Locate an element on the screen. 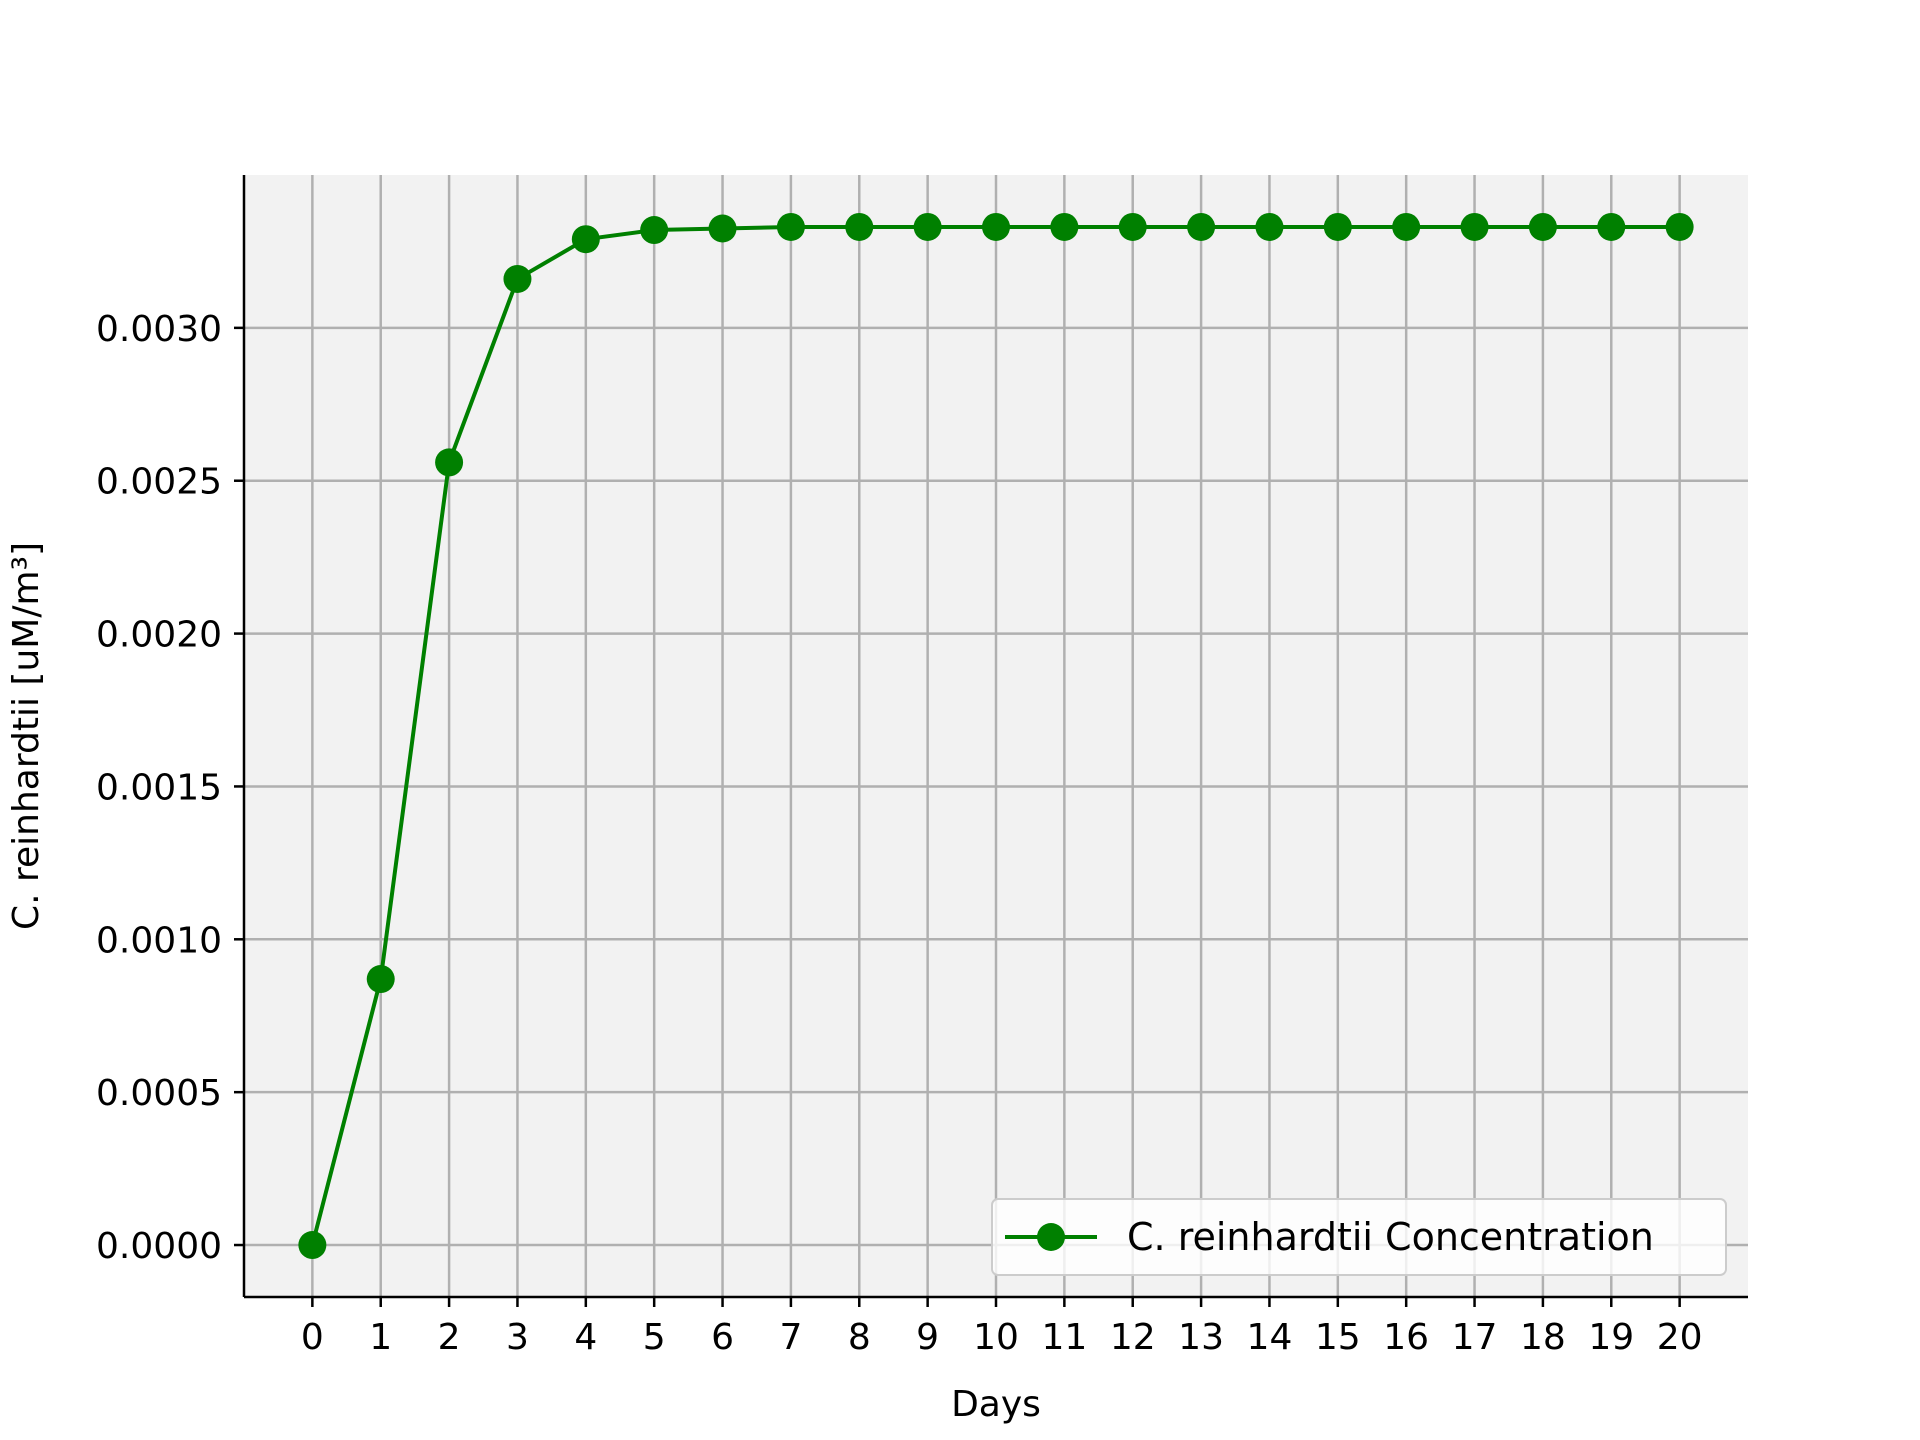  y-tick-label: 0.0025 is located at coordinates (159, 482).